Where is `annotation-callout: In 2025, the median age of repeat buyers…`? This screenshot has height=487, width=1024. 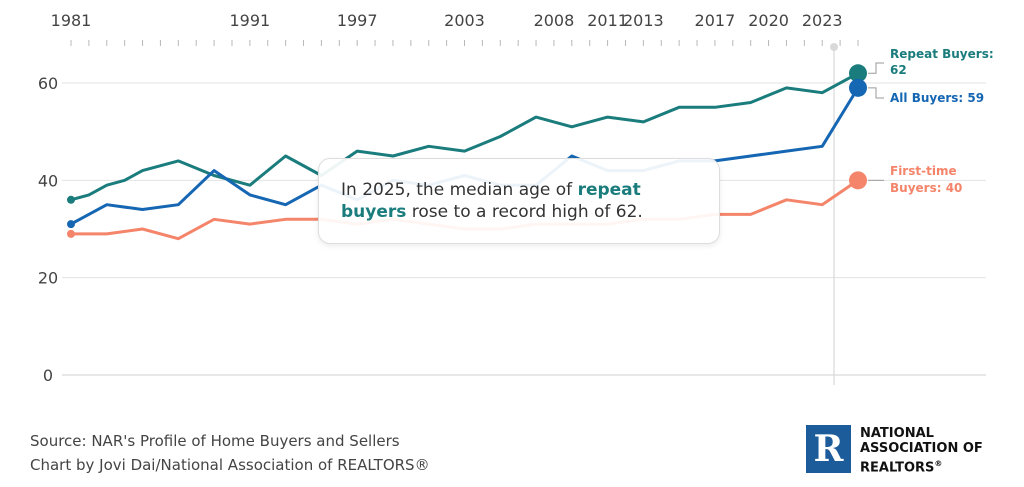
annotation-callout: In 2025, the median age of repeat buyers… is located at coordinates (519, 201).